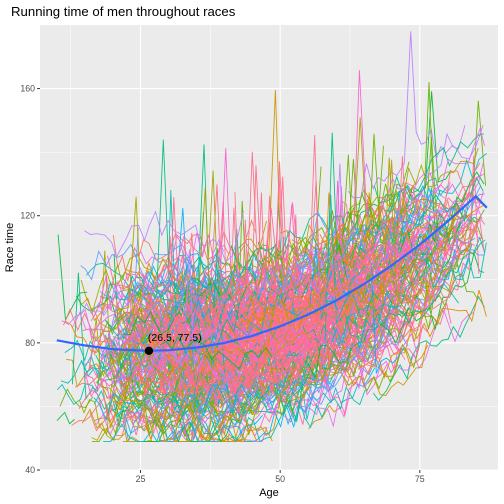 The width and height of the screenshot is (504, 504). Describe the element at coordinates (280, 479) in the screenshot. I see `x-tick-label-1: 50` at that location.